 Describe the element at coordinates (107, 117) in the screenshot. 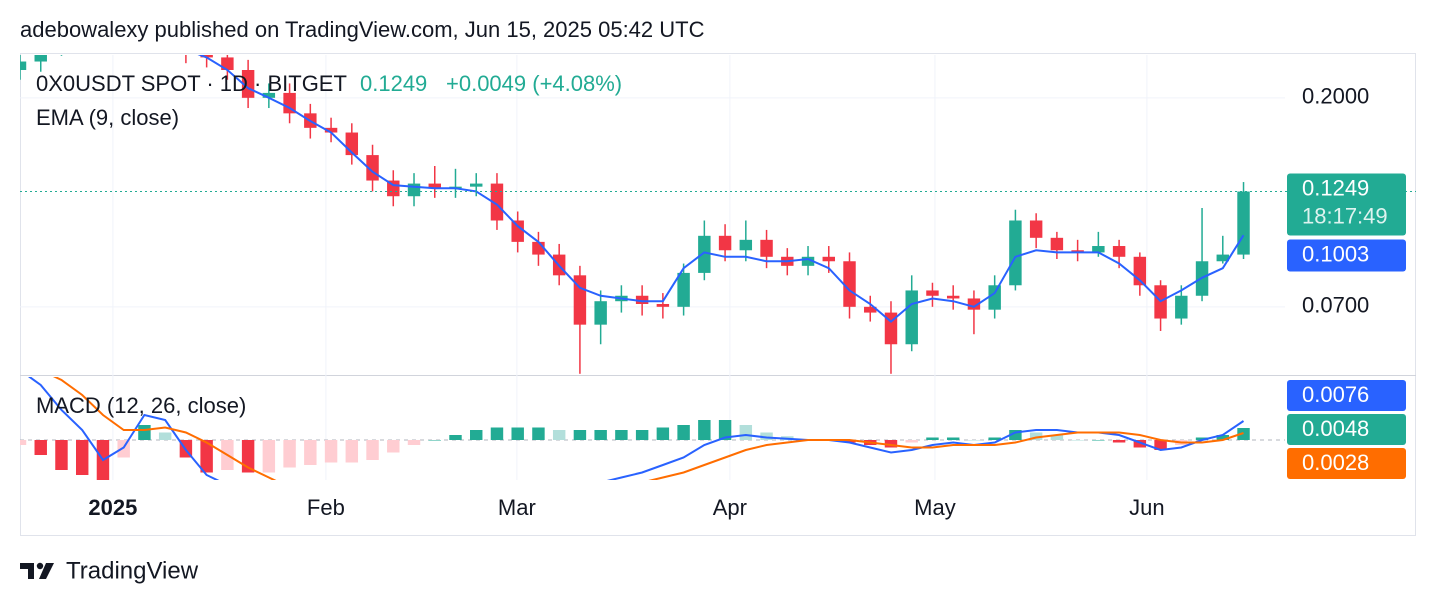

I see `ema-legend: EMA (9, close)` at that location.